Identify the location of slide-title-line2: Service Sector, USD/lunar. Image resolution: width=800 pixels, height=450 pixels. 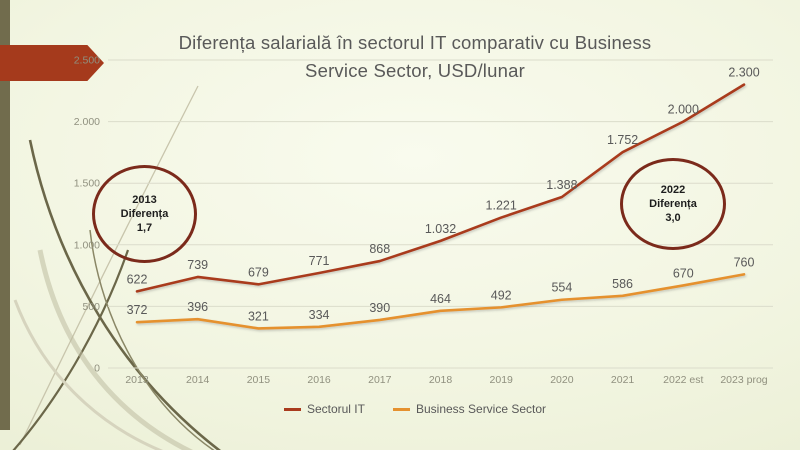
(415, 70).